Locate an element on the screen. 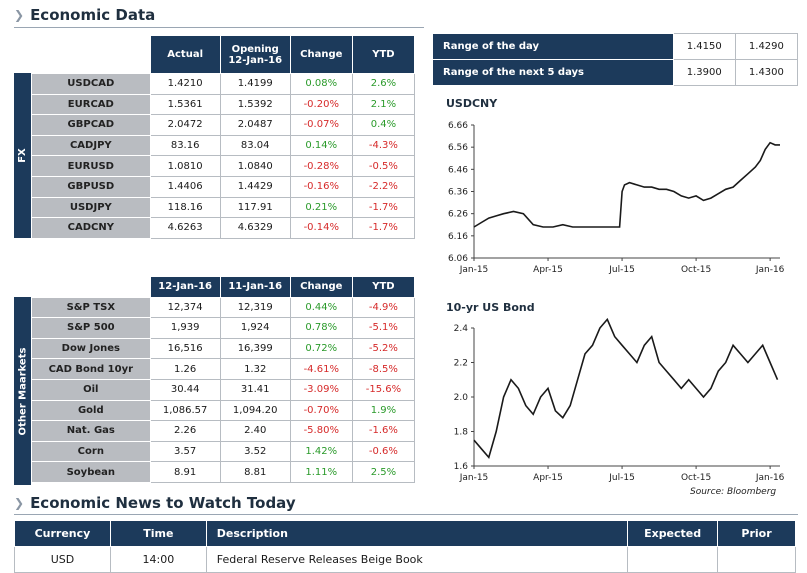 The image size is (807, 573). cell-date1: 1,939 is located at coordinates (185, 328).